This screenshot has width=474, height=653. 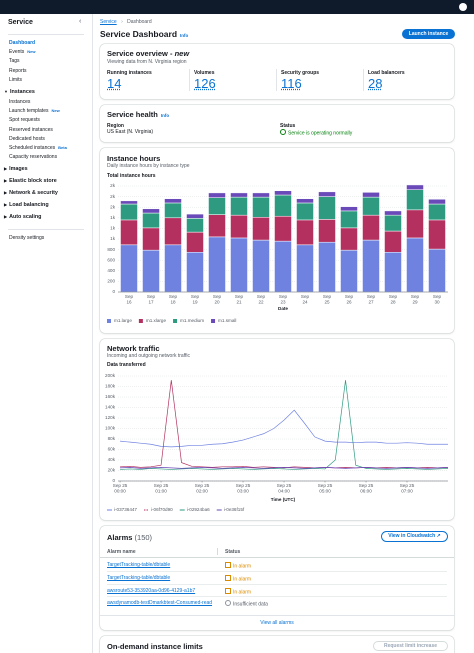 What do you see at coordinates (114, 83) in the screenshot?
I see `stat-value: 14` at bounding box center [114, 83].